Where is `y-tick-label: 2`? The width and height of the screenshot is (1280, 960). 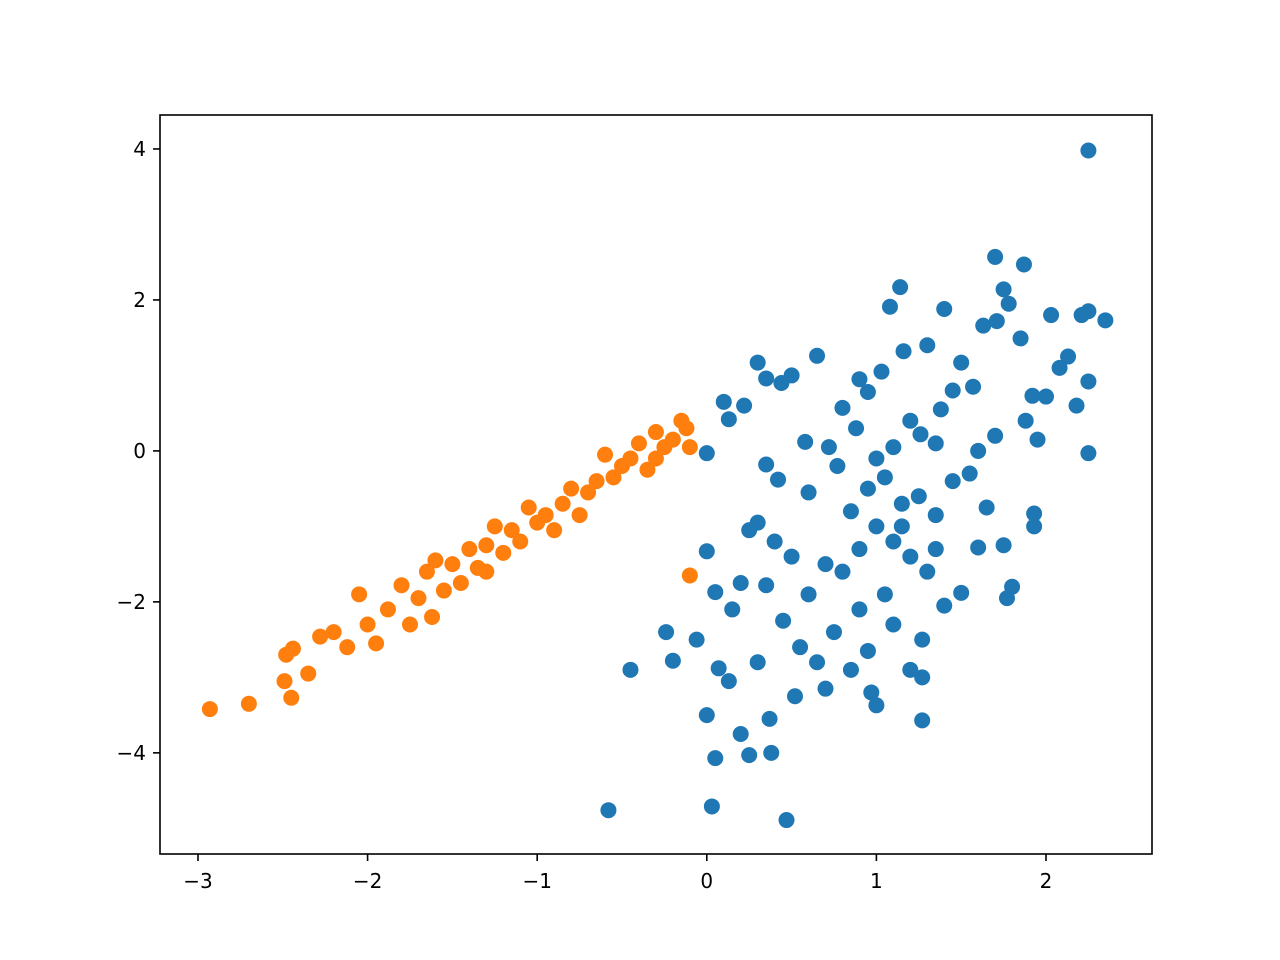
y-tick-label: 2 is located at coordinates (139, 300).